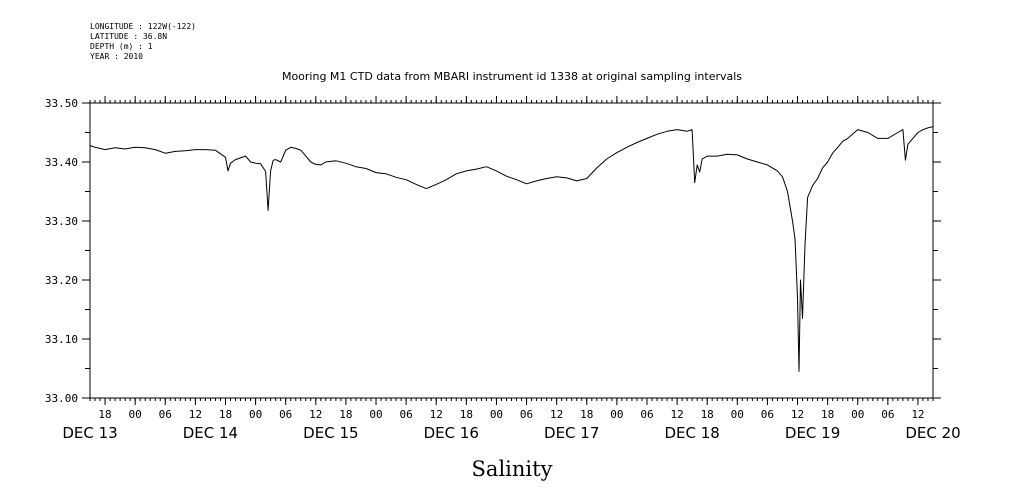 This screenshot has height=504, width=1009. What do you see at coordinates (61, 221) in the screenshot?
I see `y-tick-label: 33.30` at bounding box center [61, 221].